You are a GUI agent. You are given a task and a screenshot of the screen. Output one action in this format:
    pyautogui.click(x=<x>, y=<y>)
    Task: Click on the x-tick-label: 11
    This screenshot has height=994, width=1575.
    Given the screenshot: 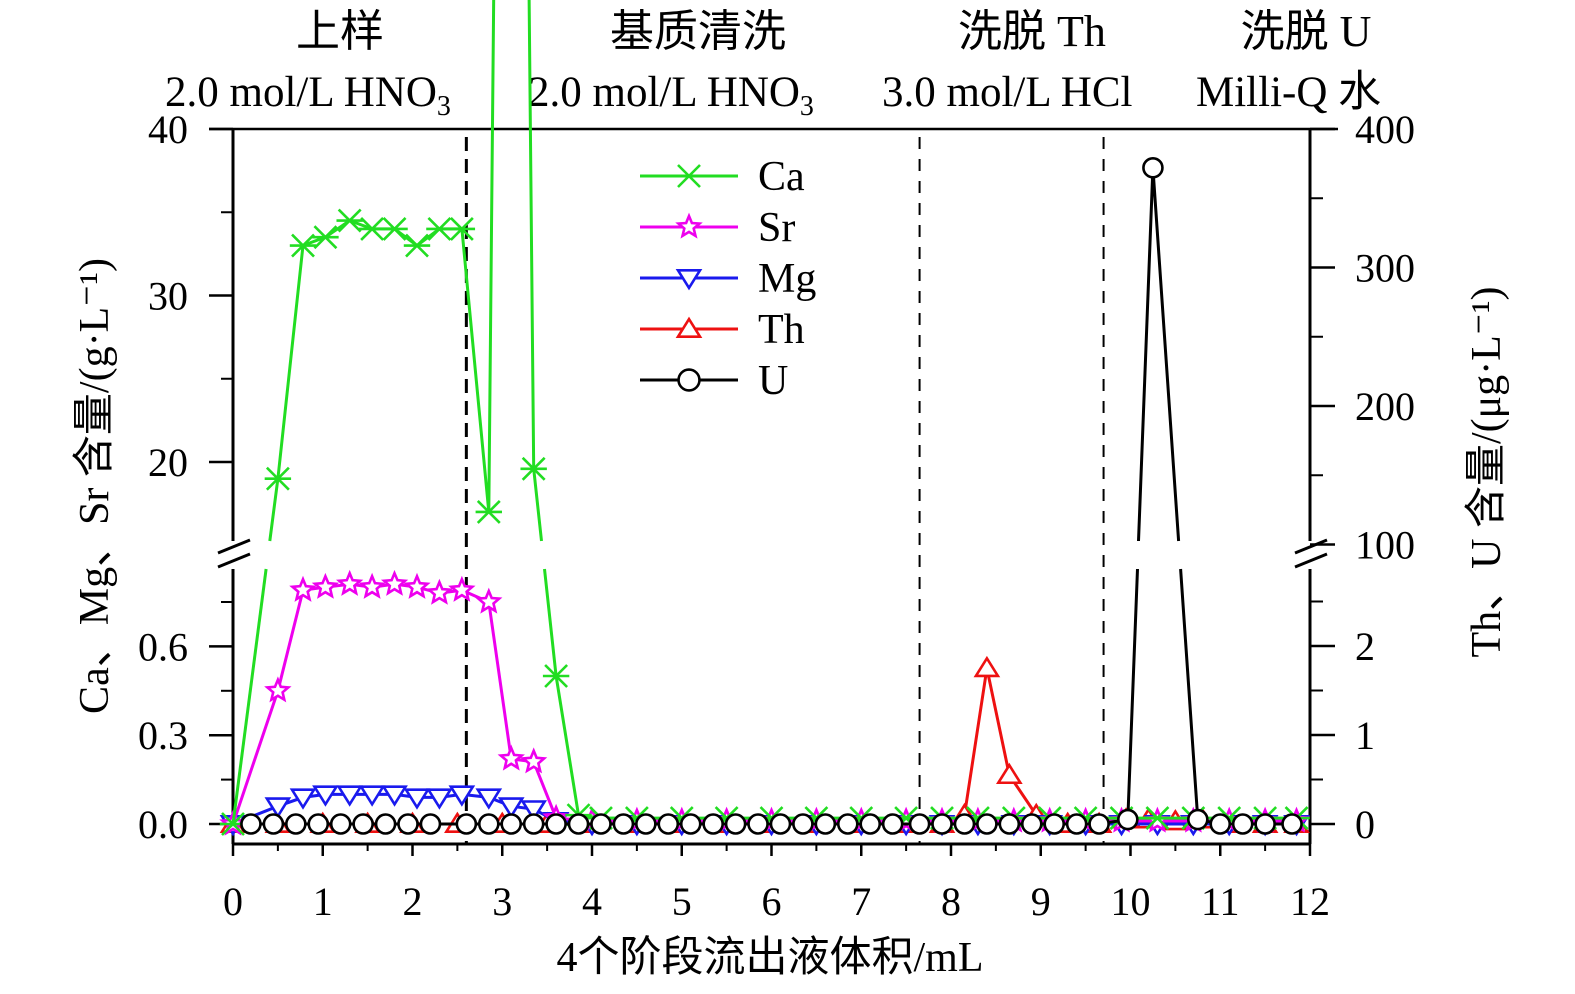 What is the action you would take?
    pyautogui.click(x=1220, y=901)
    